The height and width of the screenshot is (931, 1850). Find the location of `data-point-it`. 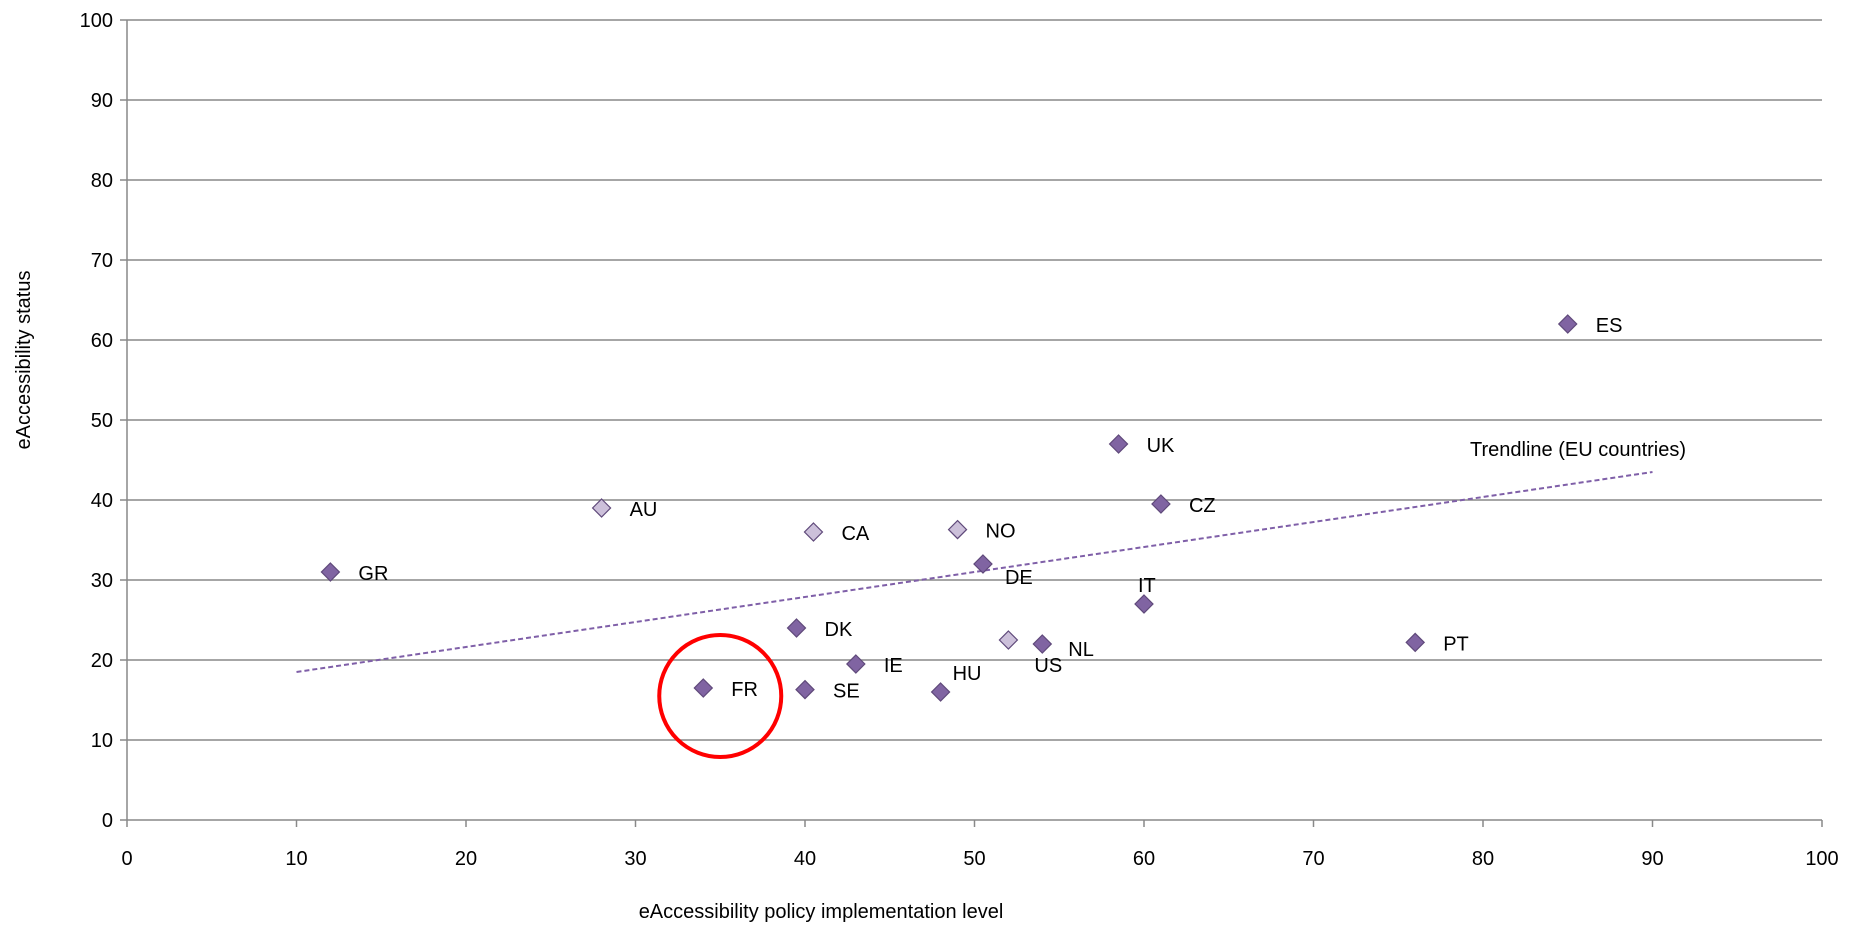

data-point-it is located at coordinates (1144, 604).